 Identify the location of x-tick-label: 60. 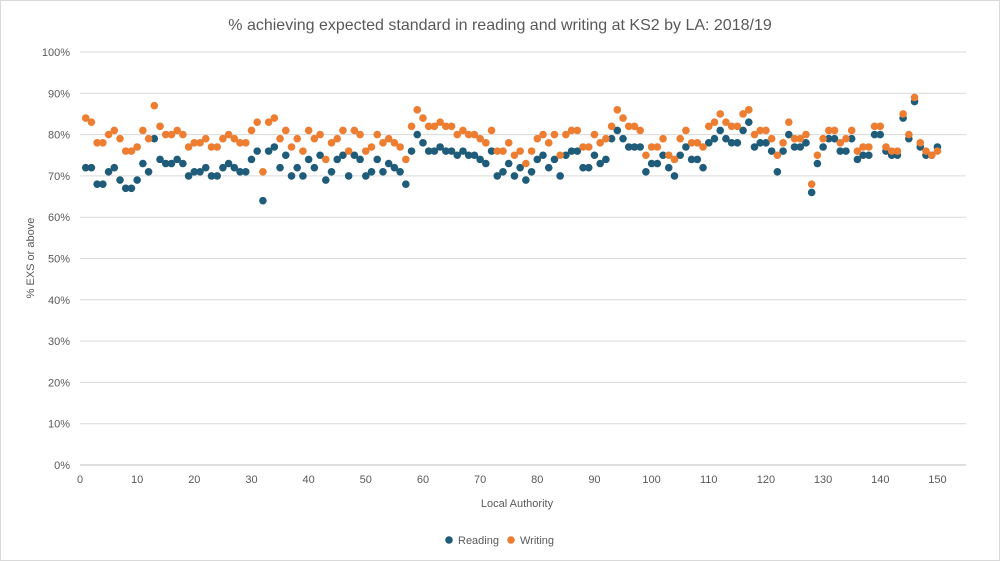
(423, 480).